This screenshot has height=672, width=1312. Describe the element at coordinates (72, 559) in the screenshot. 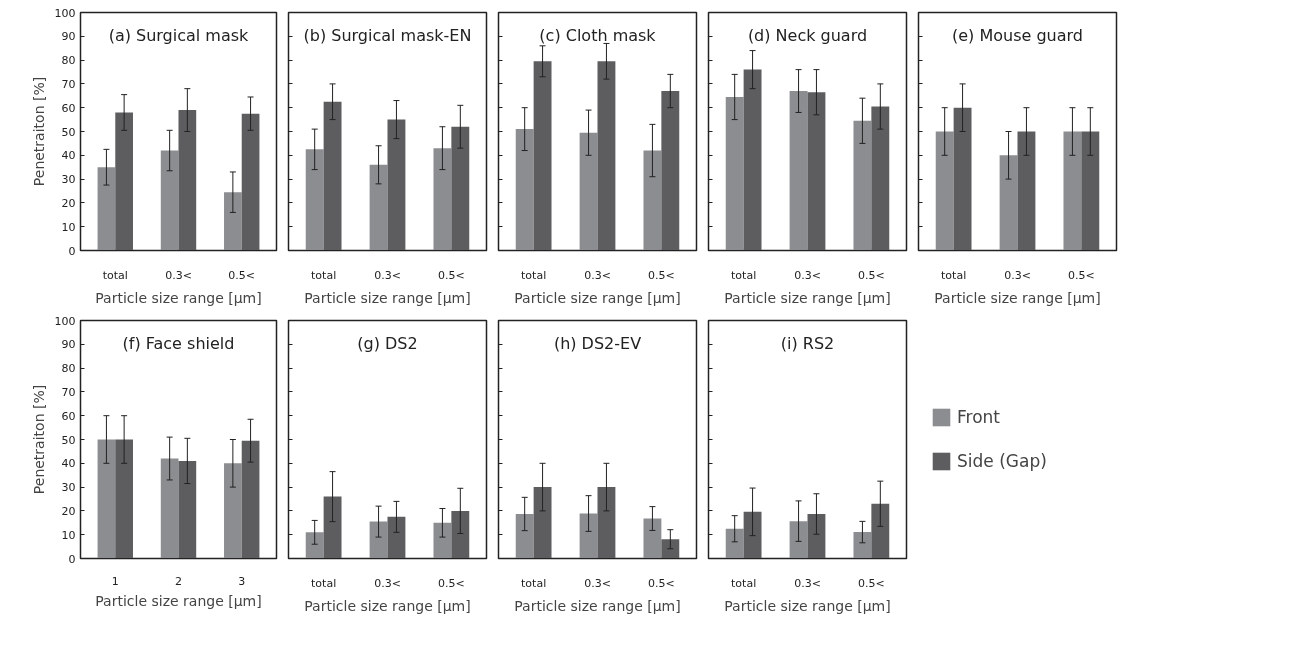

I see `y-tick-label: 0` at that location.